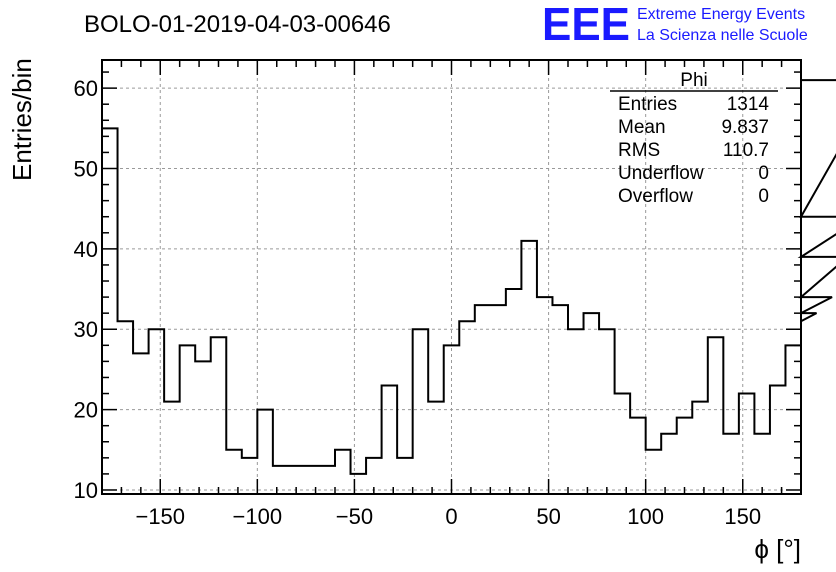 This screenshot has height=572, width=836. What do you see at coordinates (763, 196) in the screenshot?
I see `stats-value-overflow: 0` at bounding box center [763, 196].